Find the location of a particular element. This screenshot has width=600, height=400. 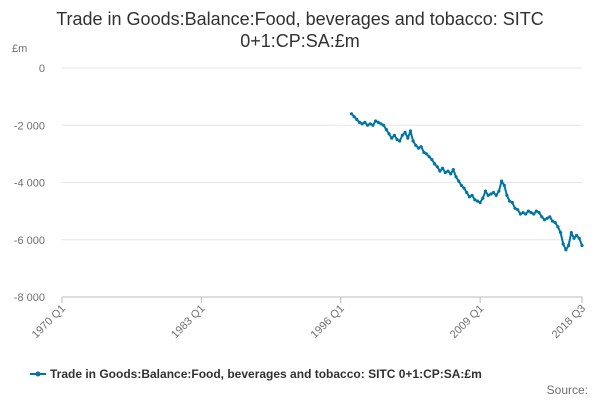

x-axis: 1970 Q1 1983 Q1 1996 Q1 2009 Q1 2018 Q3 is located at coordinates (309, 319).